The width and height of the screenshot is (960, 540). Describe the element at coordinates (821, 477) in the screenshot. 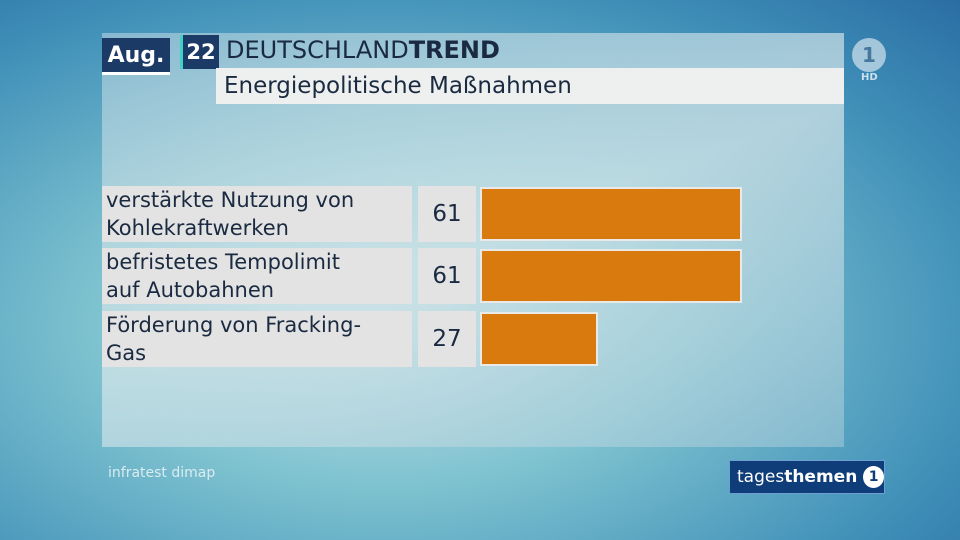

I see `logo-text-bold: themen` at that location.